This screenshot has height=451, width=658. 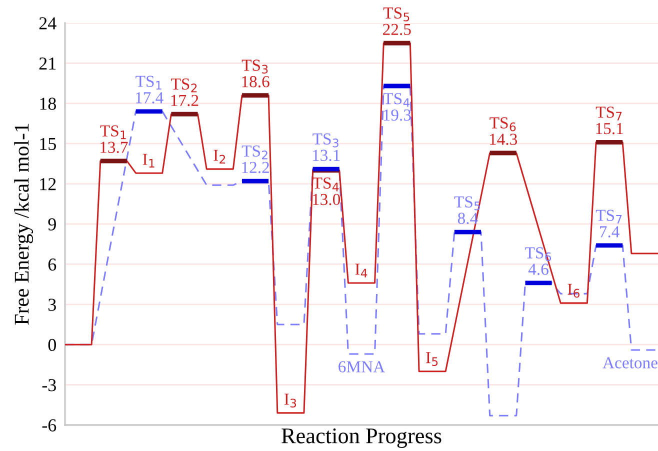 What do you see at coordinates (47, 64) in the screenshot?
I see `y-tick-label: 21` at bounding box center [47, 64].